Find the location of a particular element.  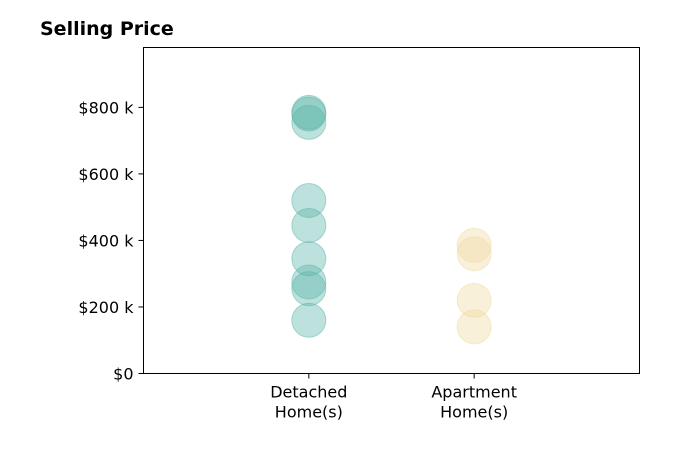

y-axis: $0 $200 k $400 k $600 k $800 k is located at coordinates (111, 241).